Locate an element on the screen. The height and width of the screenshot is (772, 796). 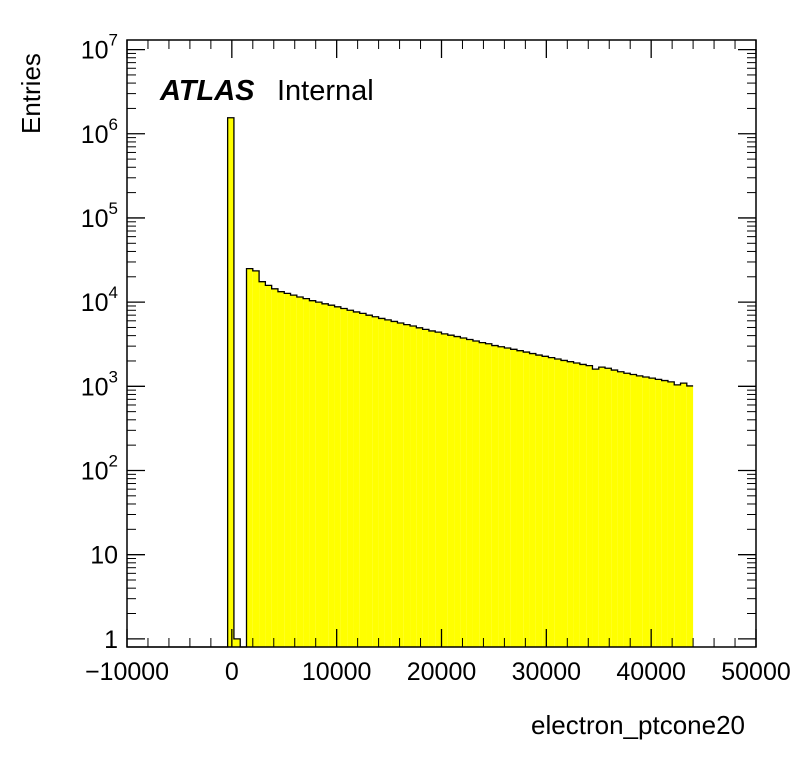
y-tick-label: 10³ is located at coordinates (99, 384).